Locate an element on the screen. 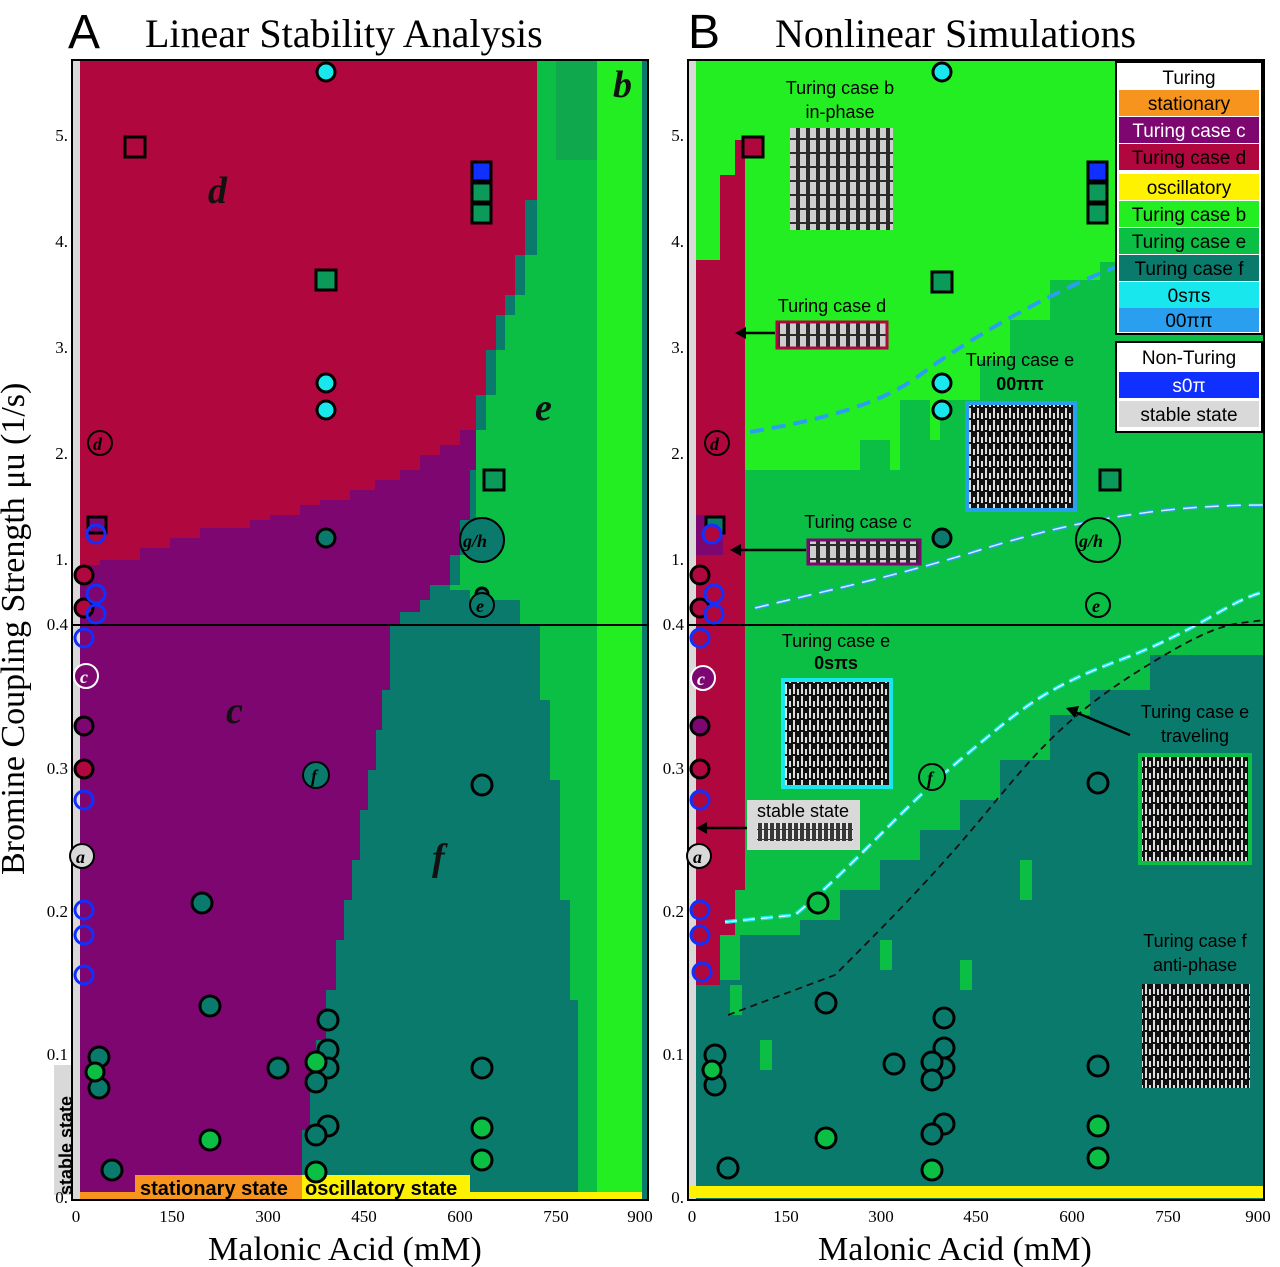 The width and height of the screenshot is (1280, 1267). point-label-f-a: f is located at coordinates (315, 776).